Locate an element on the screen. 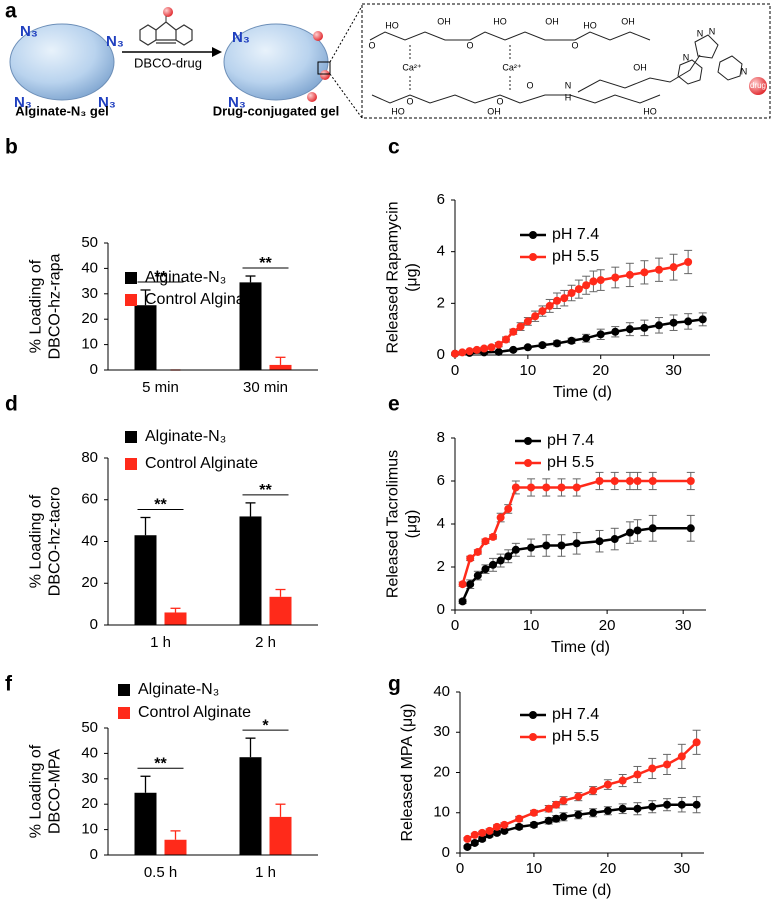 This screenshot has width=775, height=911. structure-label: drug is located at coordinates (758, 85).